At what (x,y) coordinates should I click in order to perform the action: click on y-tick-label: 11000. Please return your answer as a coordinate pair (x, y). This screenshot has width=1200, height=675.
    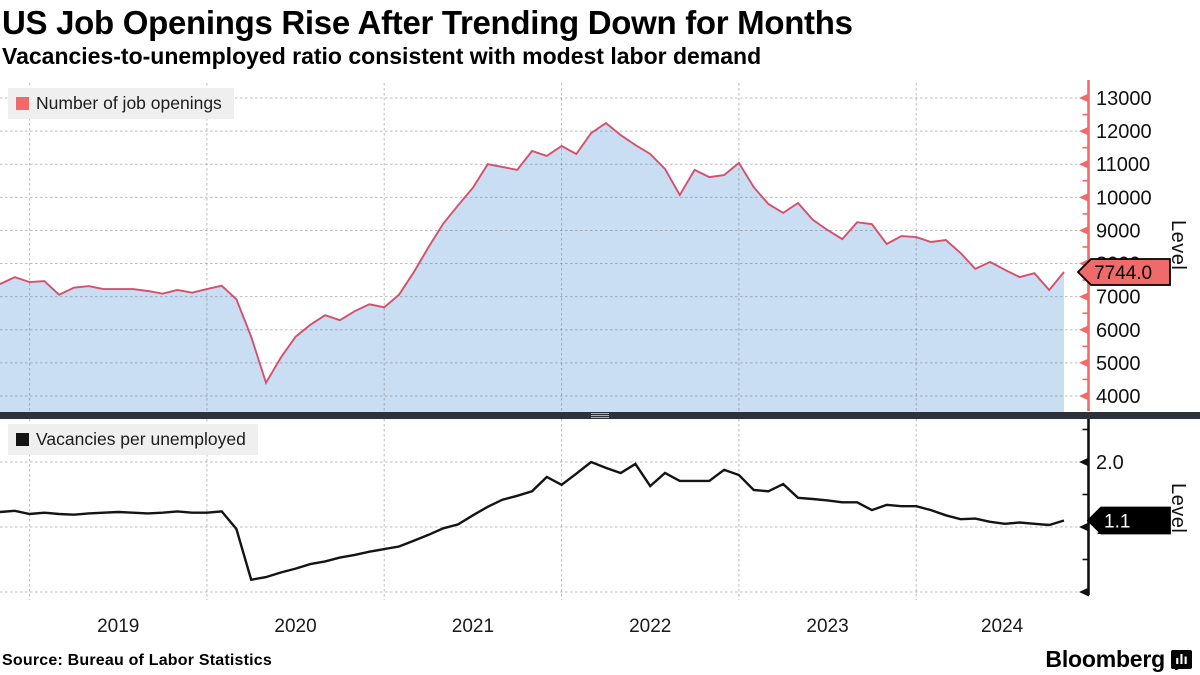
    Looking at the image, I should click on (1123, 165).